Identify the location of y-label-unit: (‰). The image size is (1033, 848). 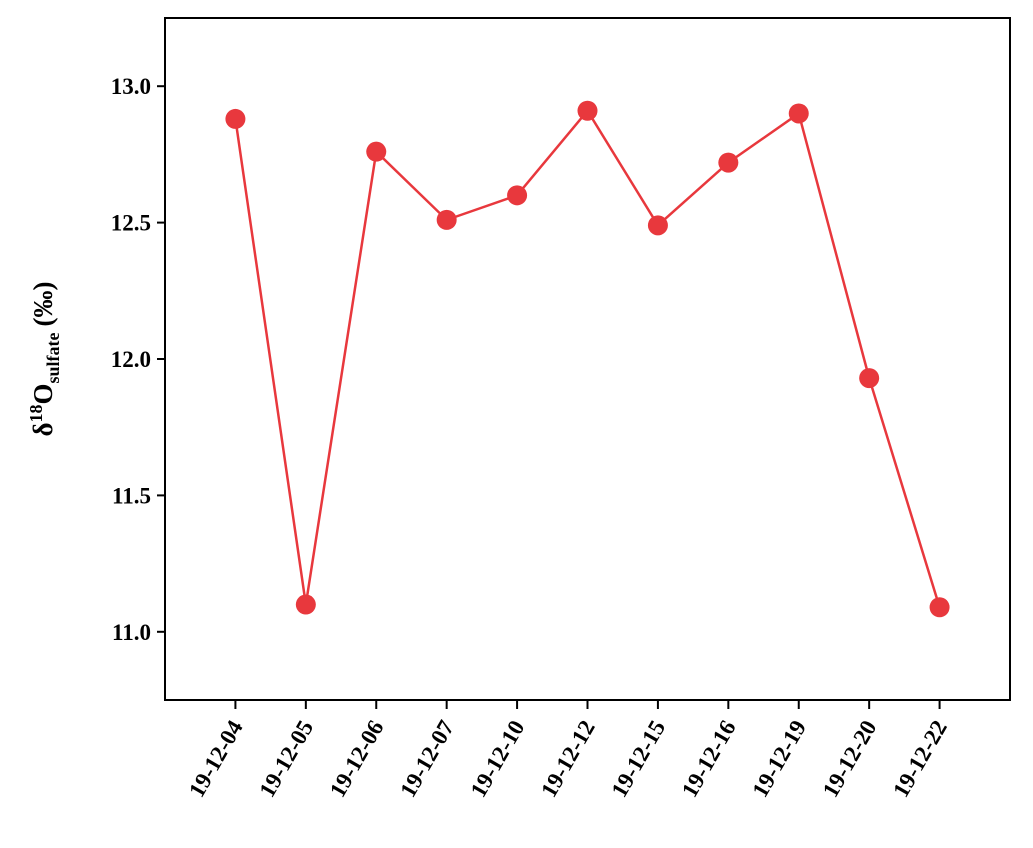
(43, 303).